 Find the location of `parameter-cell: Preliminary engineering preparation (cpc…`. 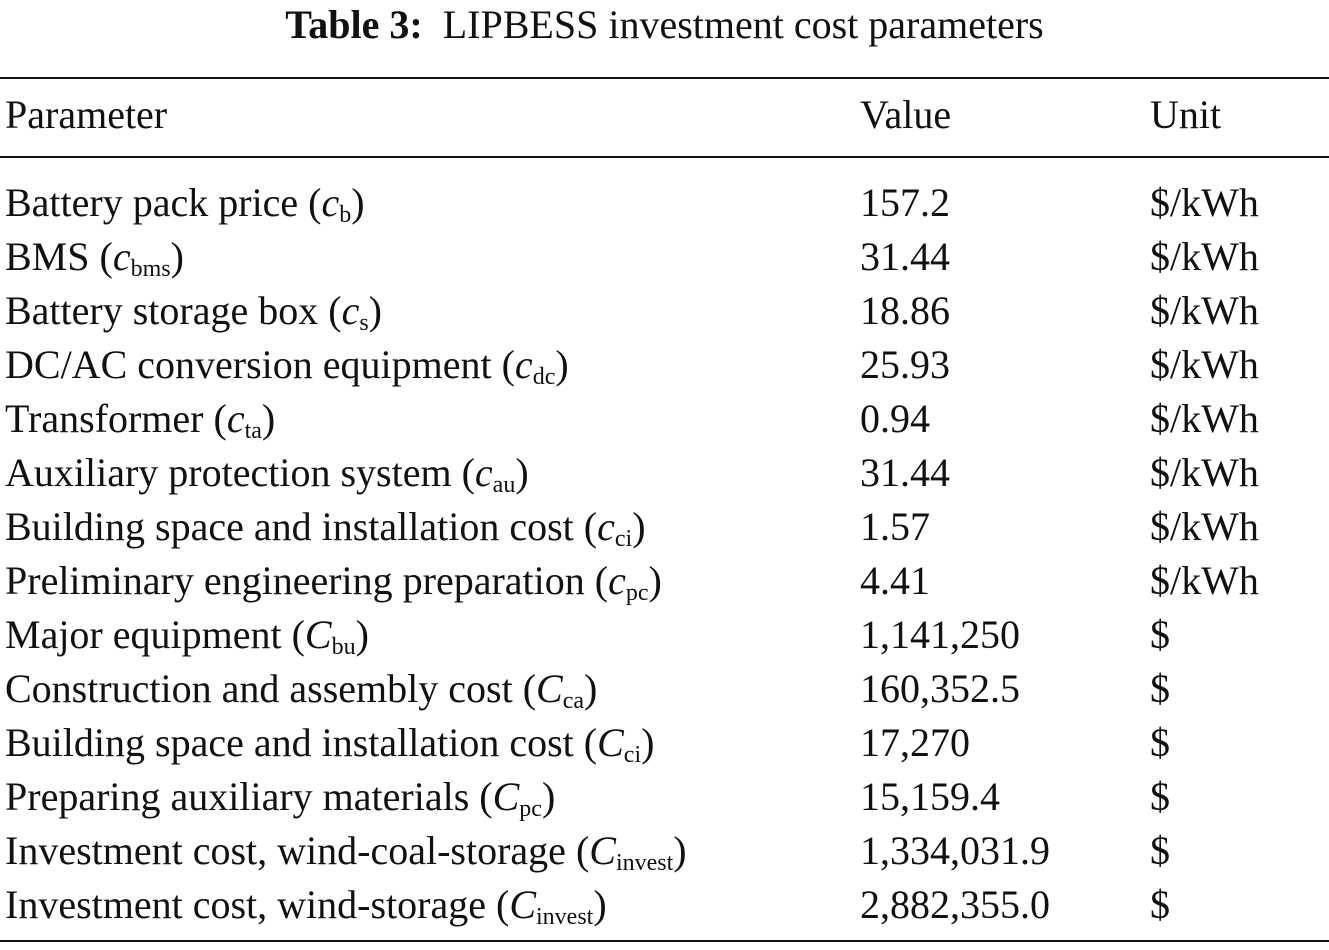

parameter-cell: Preliminary engineering preparation (cpc… is located at coordinates (333, 581).